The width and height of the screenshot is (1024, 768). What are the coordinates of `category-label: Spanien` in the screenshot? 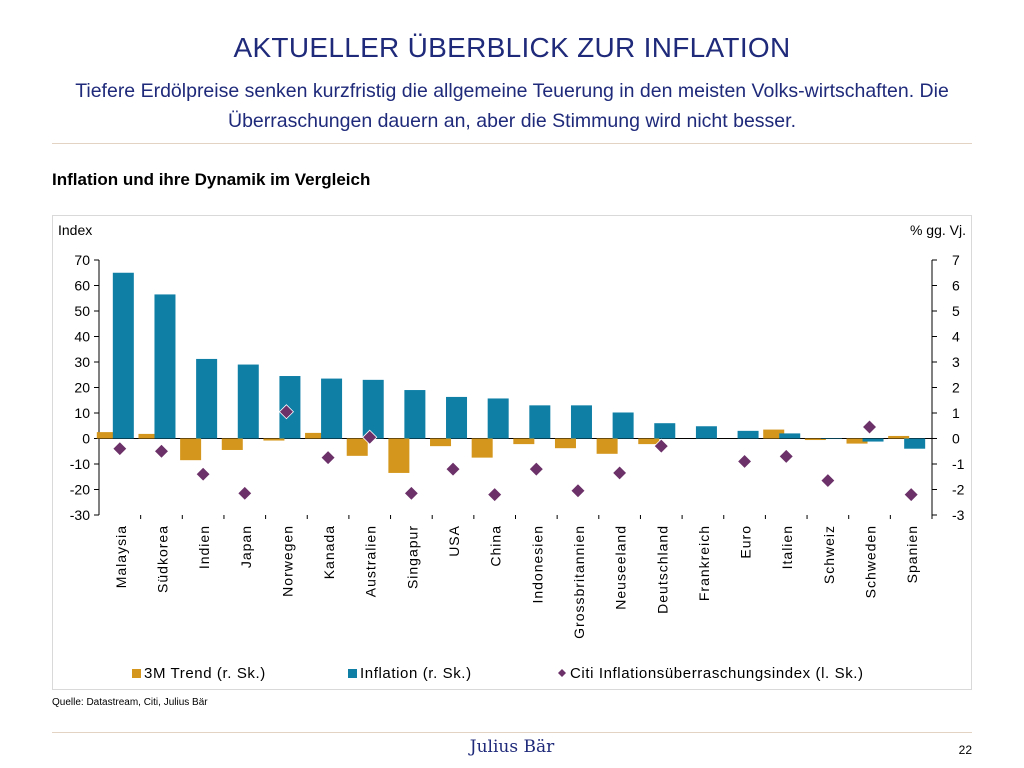 It's located at (912, 554).